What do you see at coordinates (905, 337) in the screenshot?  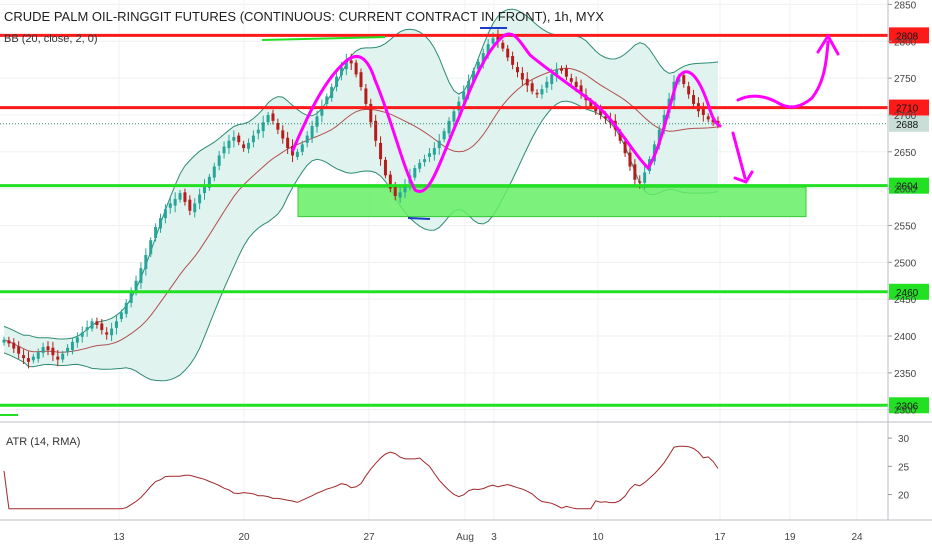 I see `price-tick-label: 2400` at bounding box center [905, 337].